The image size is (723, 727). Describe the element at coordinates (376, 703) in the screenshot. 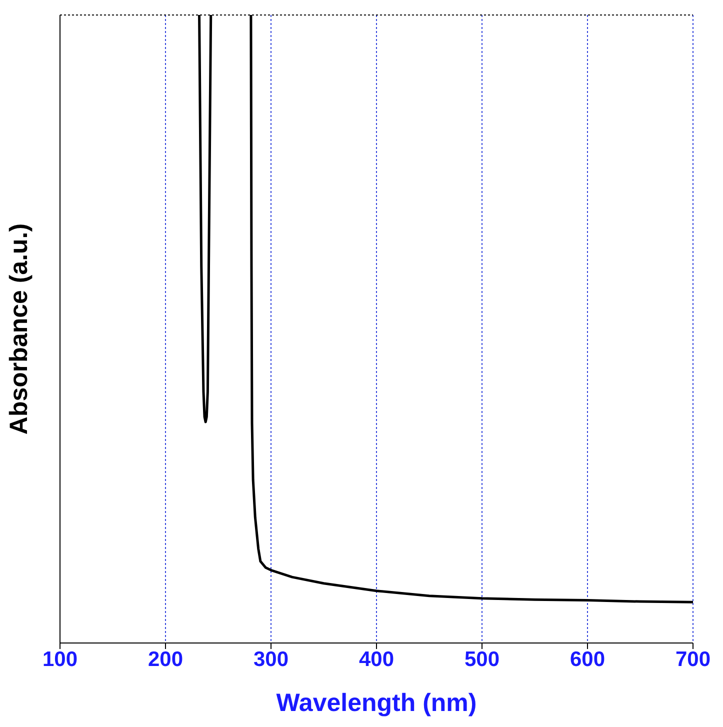

I see `x-axis-title: Wavelength (nm)` at that location.